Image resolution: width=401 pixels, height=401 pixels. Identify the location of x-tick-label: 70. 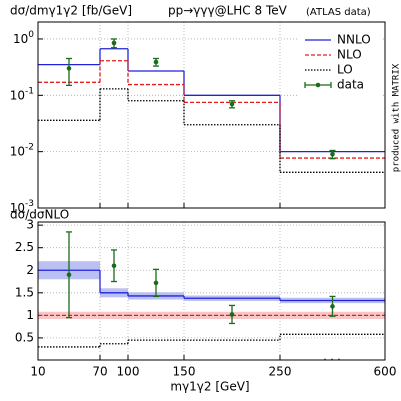
(99, 372).